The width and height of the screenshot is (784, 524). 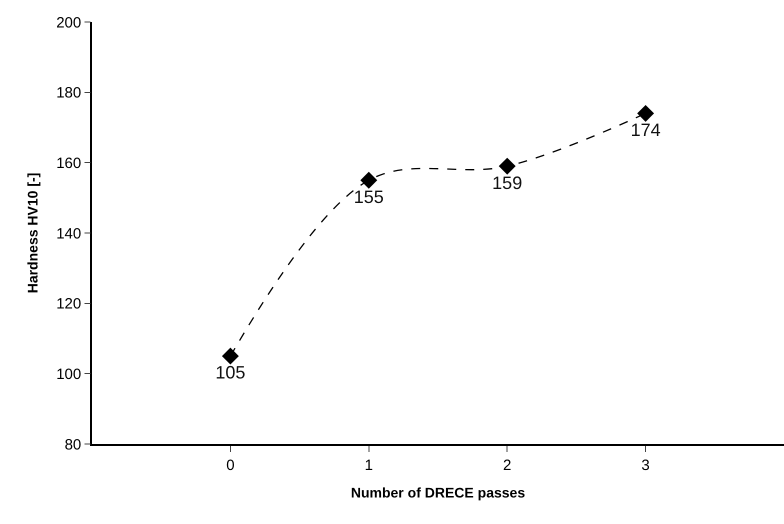 I want to click on y-tick-label: 200, so click(x=69, y=23).